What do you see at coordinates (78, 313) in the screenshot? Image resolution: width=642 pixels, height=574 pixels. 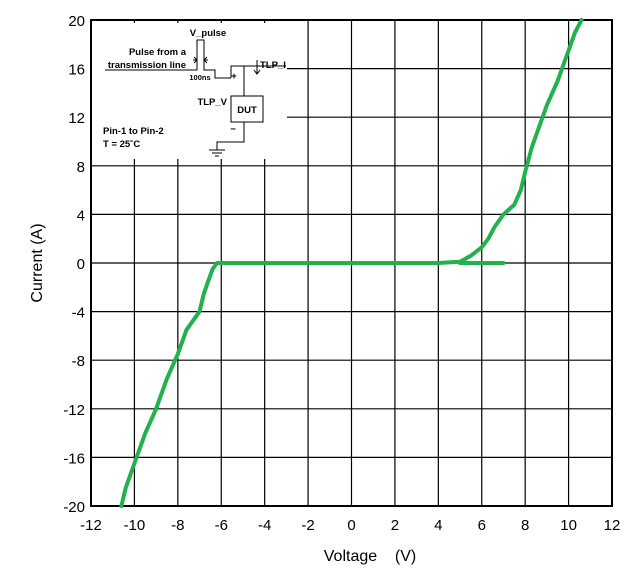 I see `y-tick-label: -4` at bounding box center [78, 313].